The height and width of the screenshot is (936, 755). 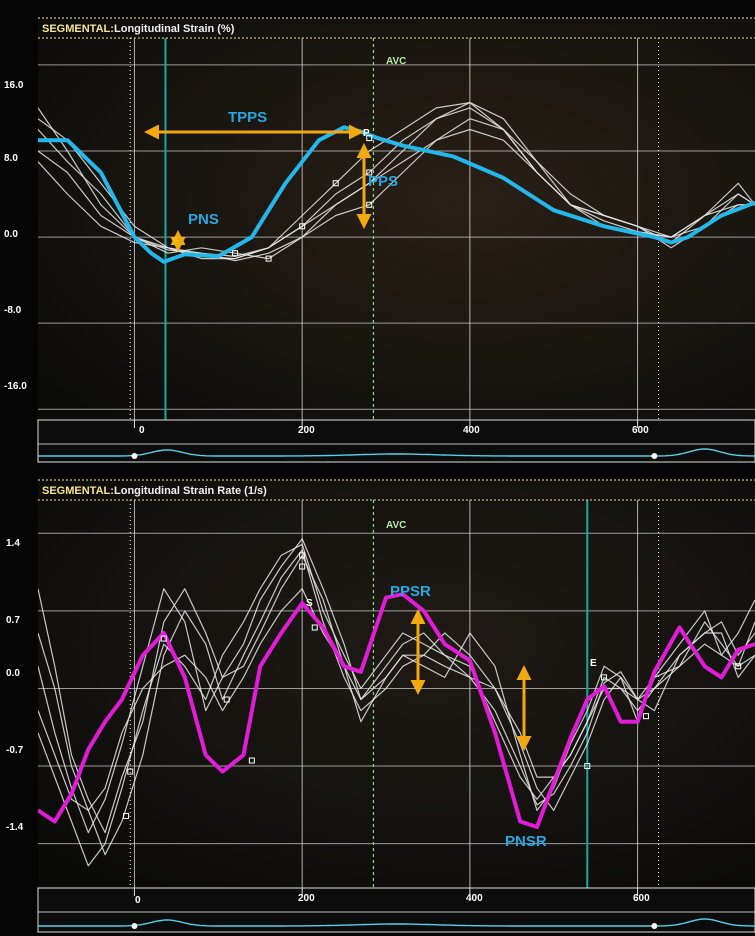 What do you see at coordinates (176, 241) in the screenshot?
I see `onset-marker-label: E` at bounding box center [176, 241].